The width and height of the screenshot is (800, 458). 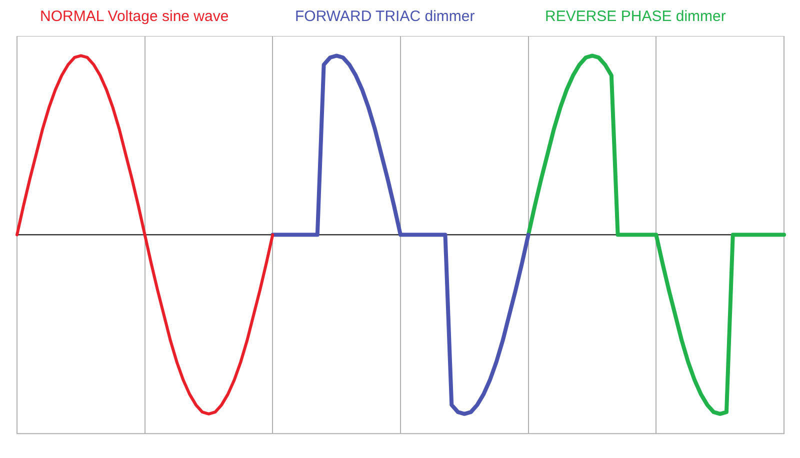 What do you see at coordinates (385, 16) in the screenshot?
I see `text: FORWARD TRIAC dimmer` at bounding box center [385, 16].